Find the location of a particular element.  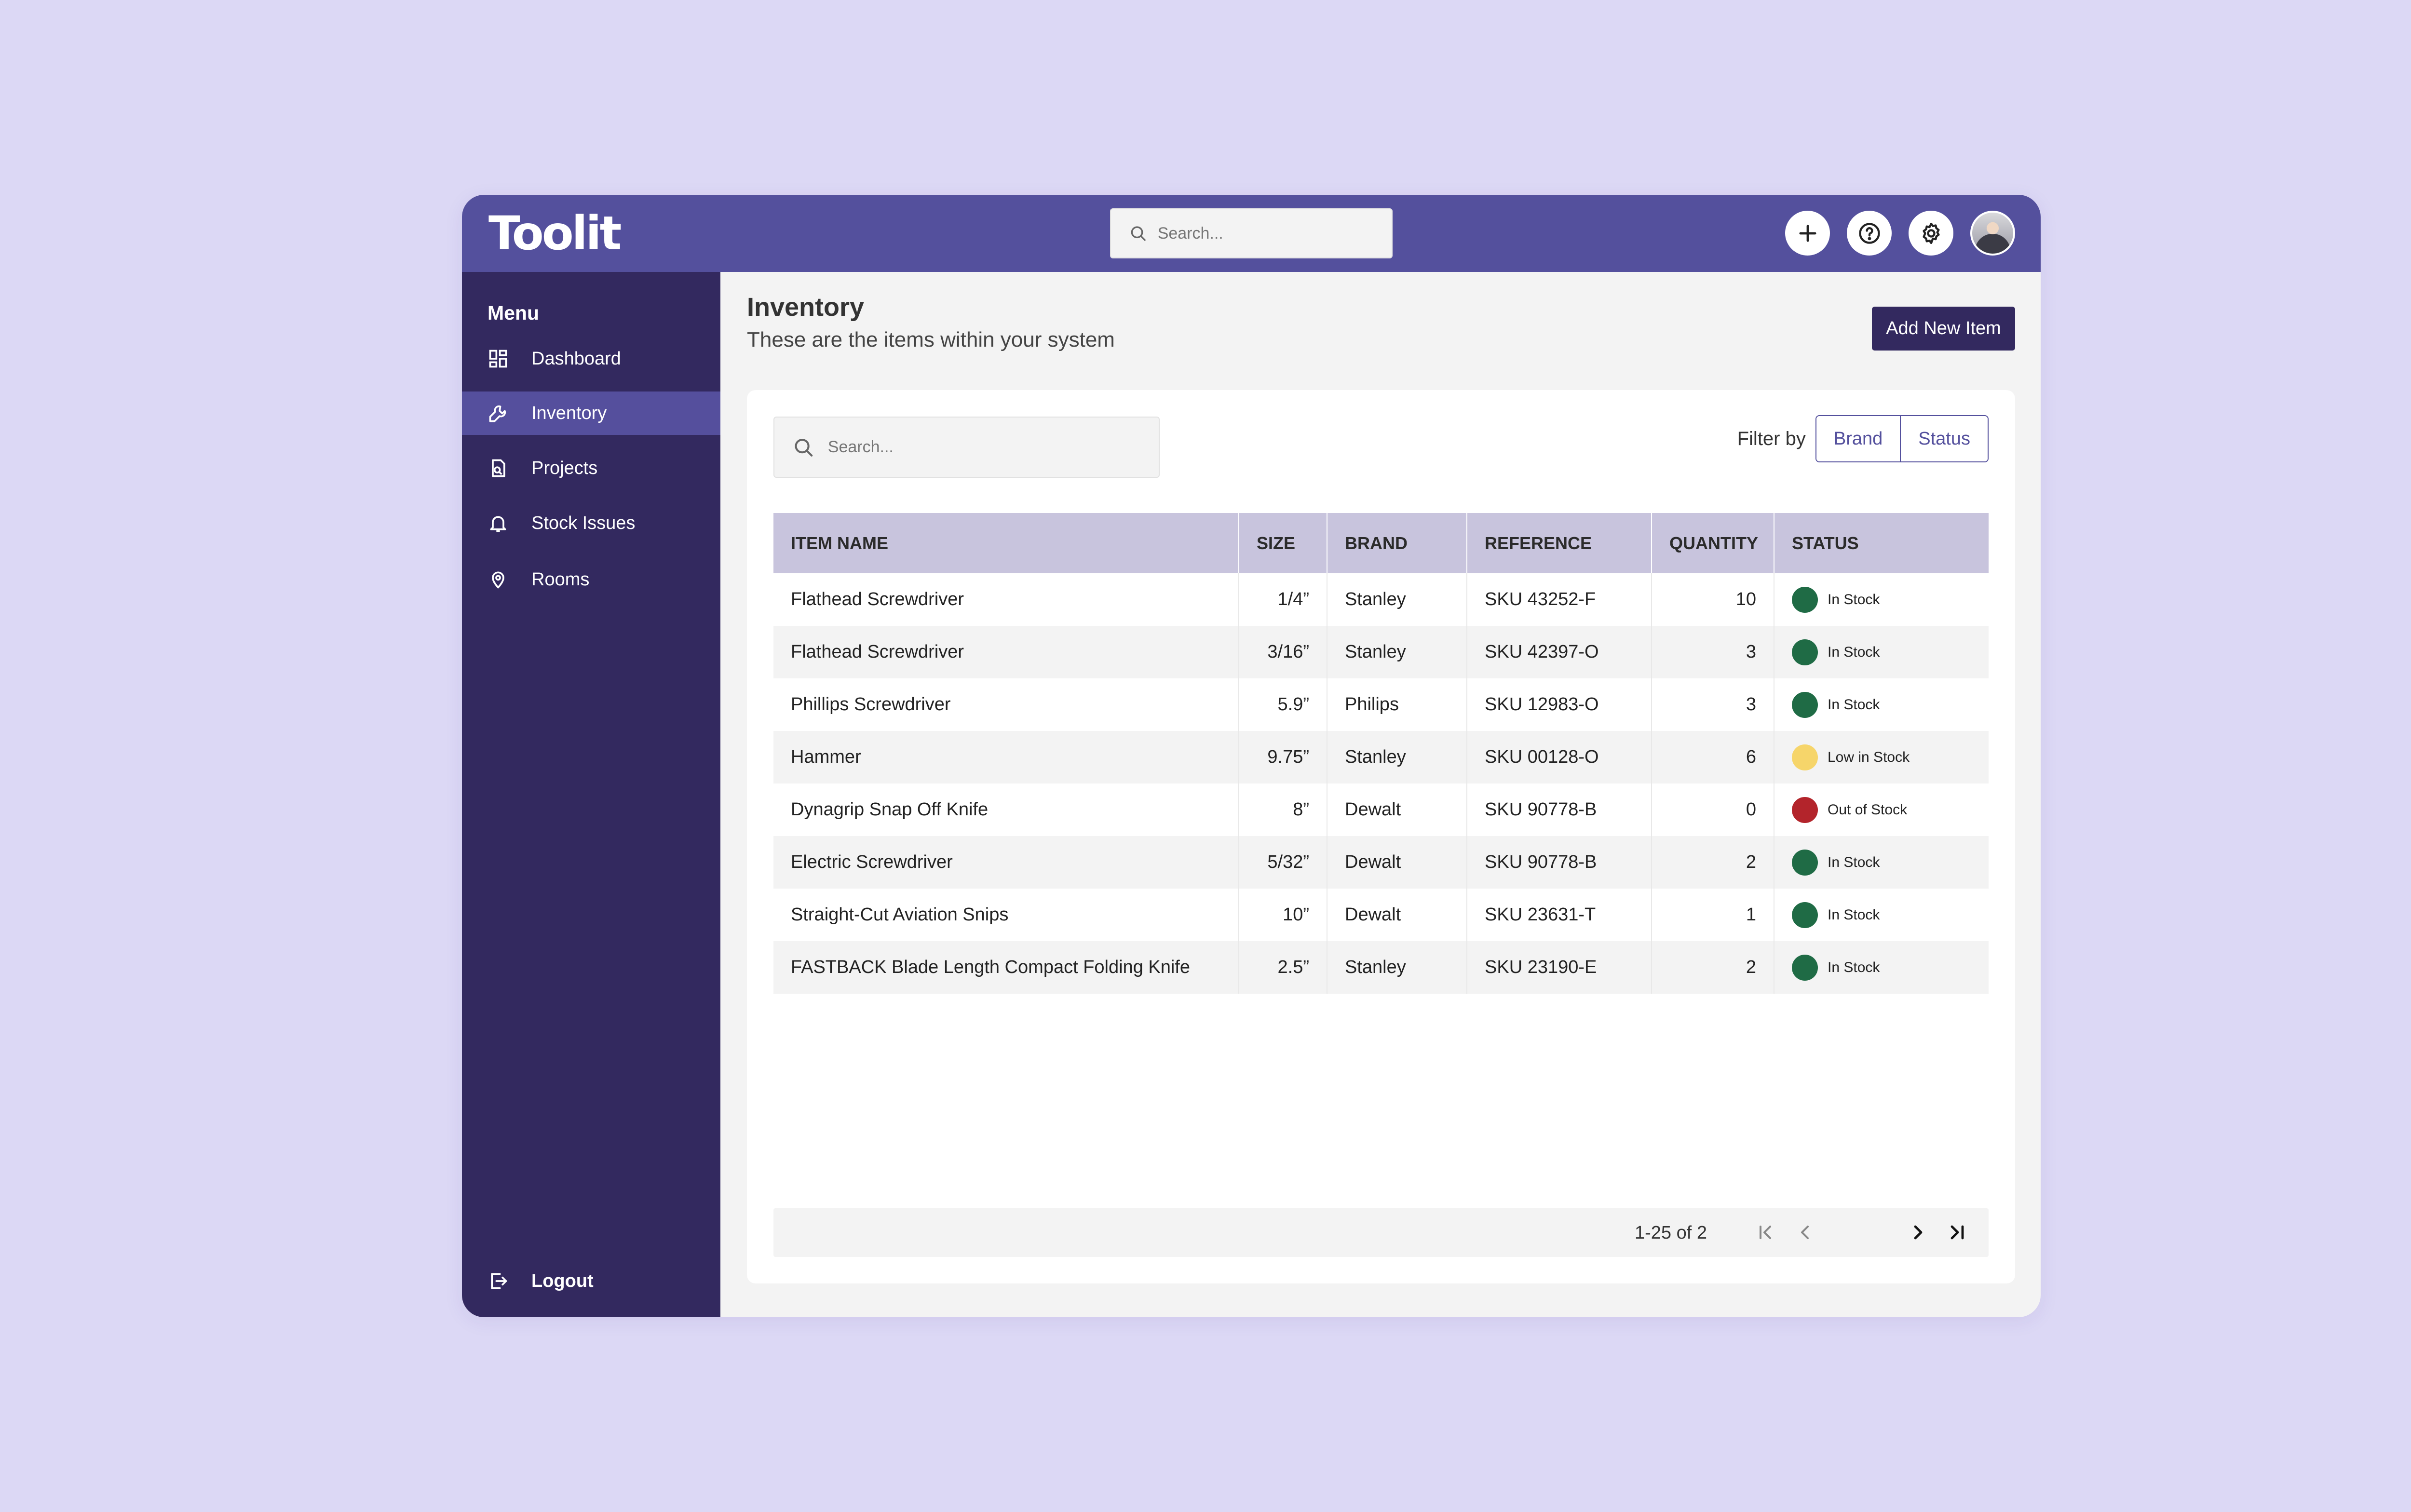

filter-status-button: Status is located at coordinates (1944, 438).